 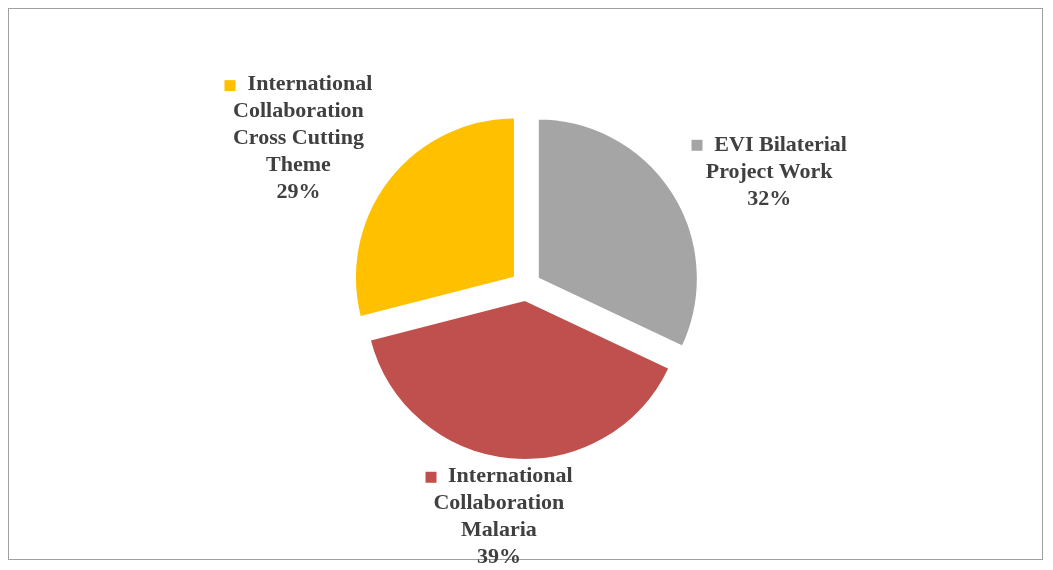 I want to click on data-label: 39%, so click(x=498, y=555).